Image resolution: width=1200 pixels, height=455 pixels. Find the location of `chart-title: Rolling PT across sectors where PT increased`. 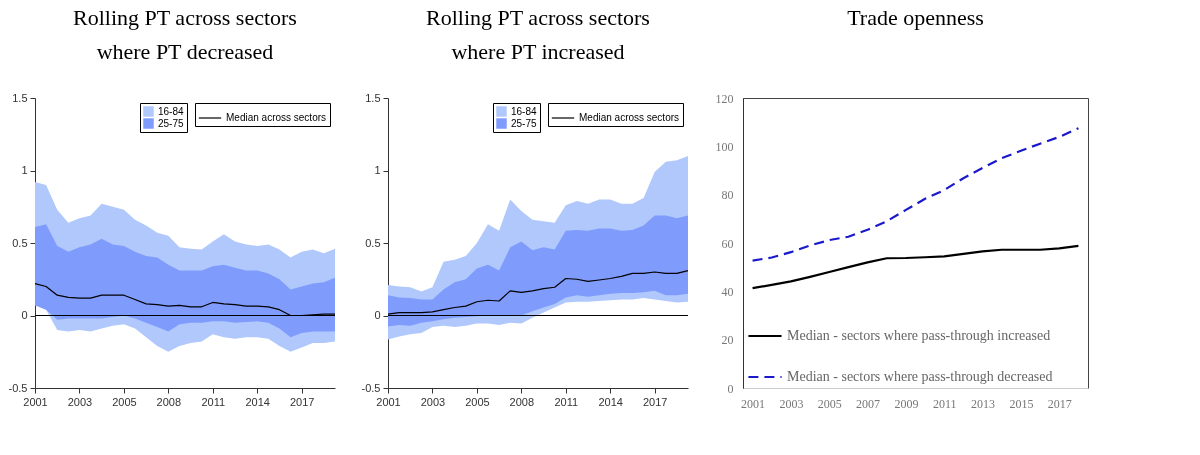

chart-title: Rolling PT across sectors where PT increased is located at coordinates (538, 34).